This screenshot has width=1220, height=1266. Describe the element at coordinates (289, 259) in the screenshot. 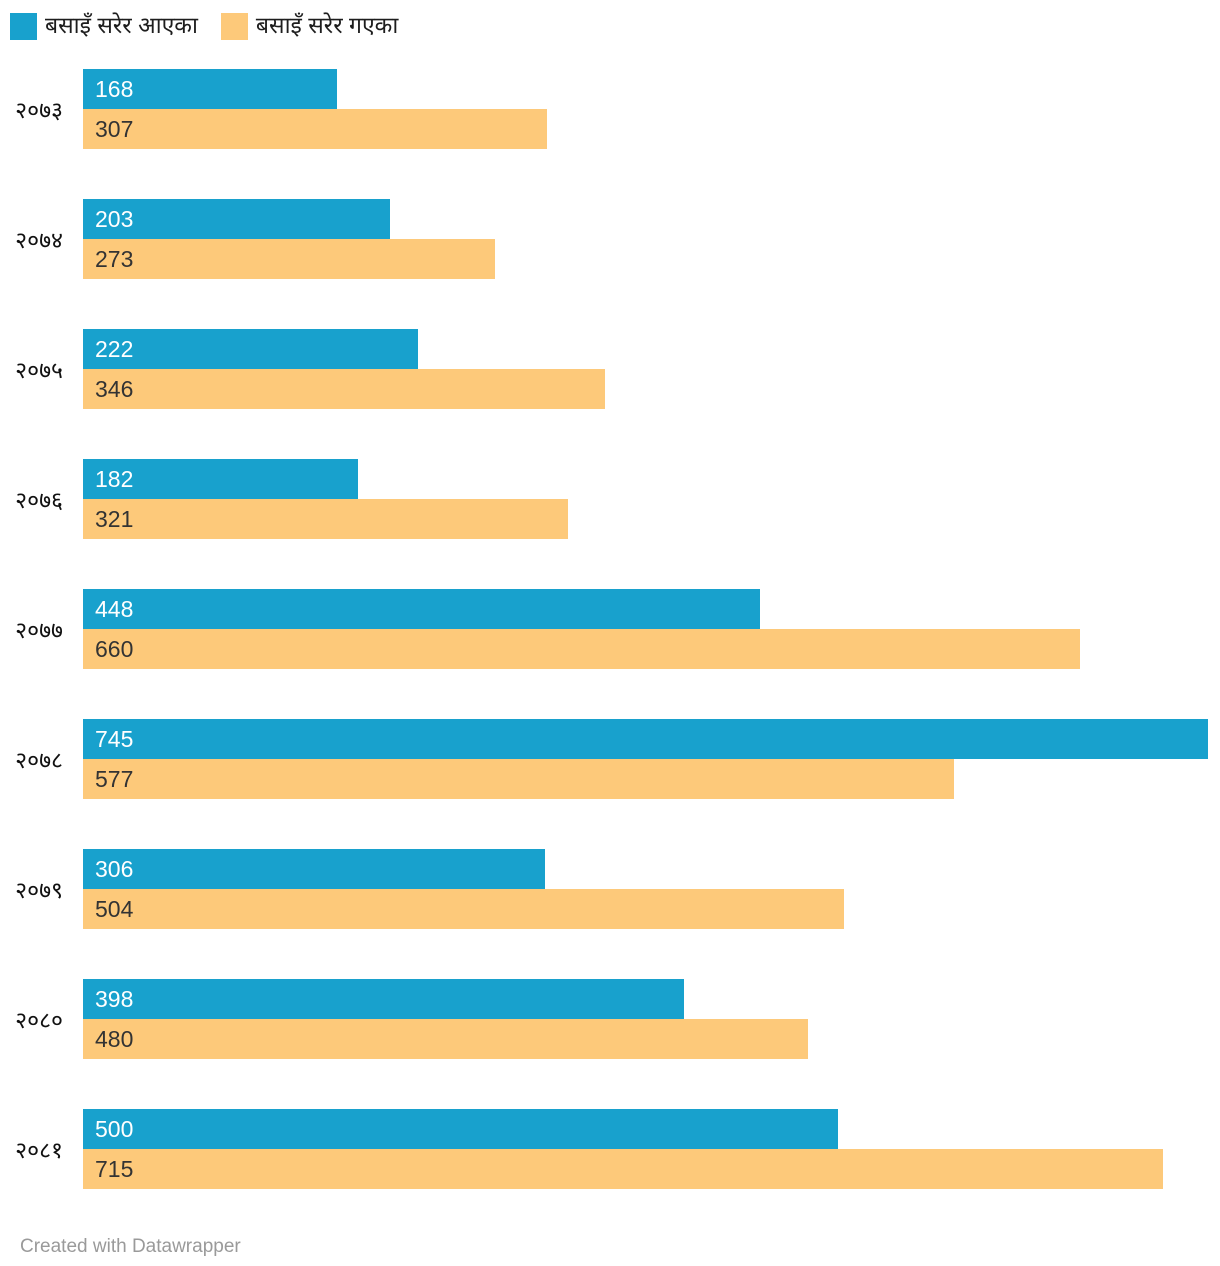

I see `bar-migrated-out: 273` at that location.